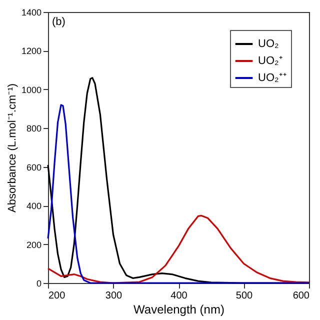 The image size is (320, 320). Describe the element at coordinates (179, 296) in the screenshot. I see `x-tick-label: 400` at that location.